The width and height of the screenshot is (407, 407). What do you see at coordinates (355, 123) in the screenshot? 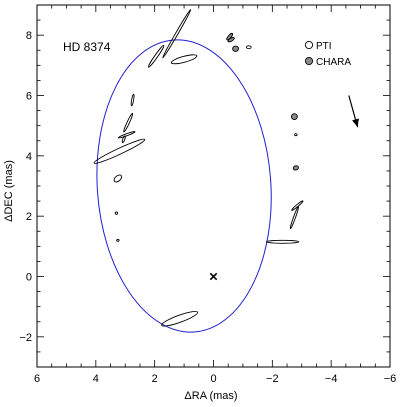
I see `motion-arrow-head` at bounding box center [355, 123].